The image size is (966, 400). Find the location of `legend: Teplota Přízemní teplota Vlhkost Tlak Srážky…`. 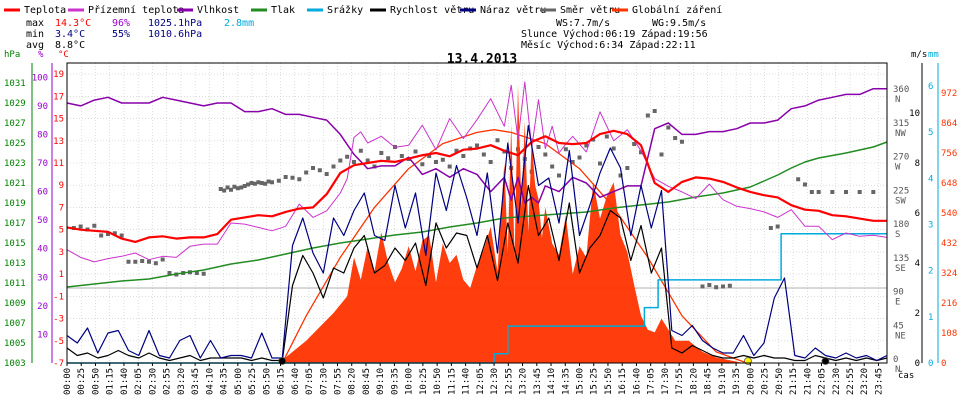

legend: Teplota Přízemní teplota Vlhkost Tlak Srážky… is located at coordinates (363, 10).